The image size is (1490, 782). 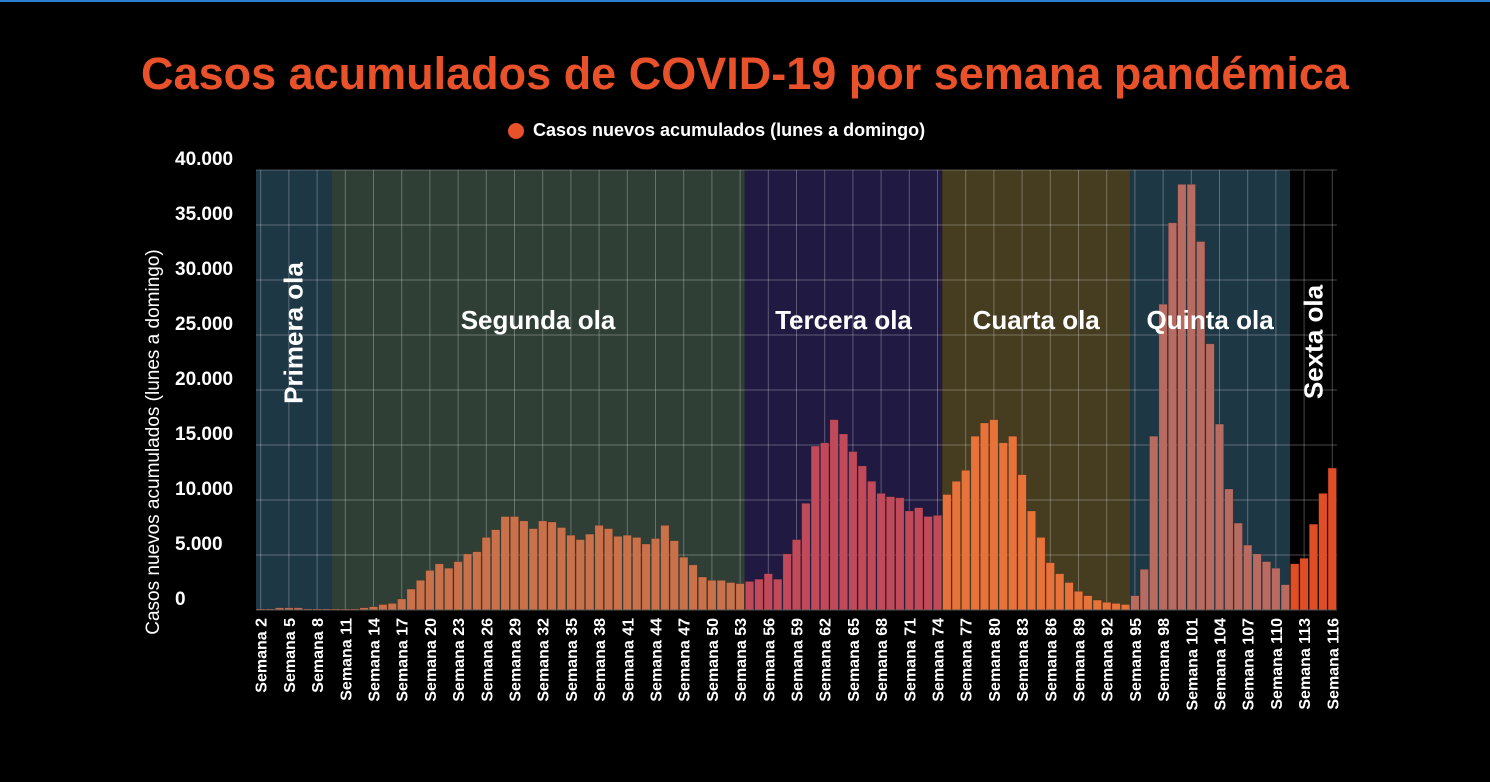 What do you see at coordinates (798, 660) in the screenshot?
I see `x-tick-label: Semana 59` at bounding box center [798, 660].